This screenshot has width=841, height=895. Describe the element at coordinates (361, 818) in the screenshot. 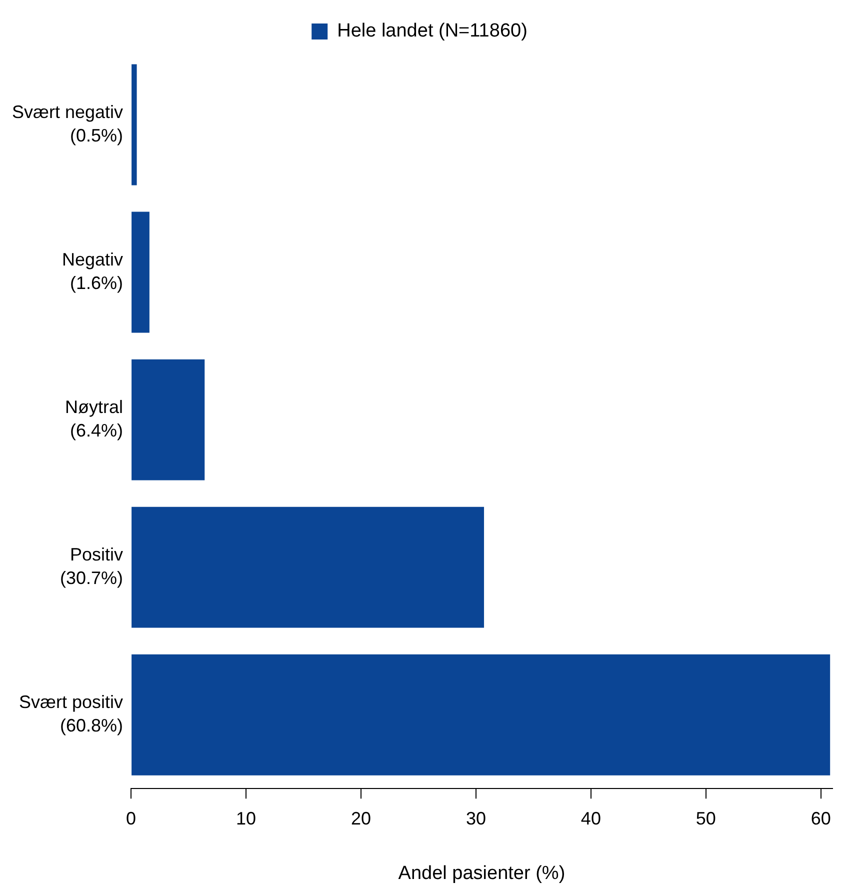

I see `x-tick-label: 20` at that location.